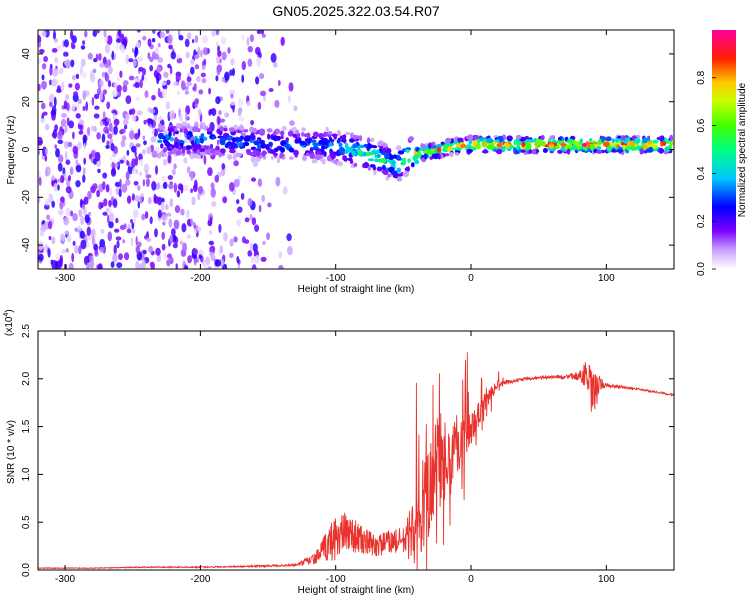 This screenshot has height=600, width=750. What do you see at coordinates (26, 474) in the screenshot?
I see `snr-y-tick-label: 1.0` at bounding box center [26, 474].